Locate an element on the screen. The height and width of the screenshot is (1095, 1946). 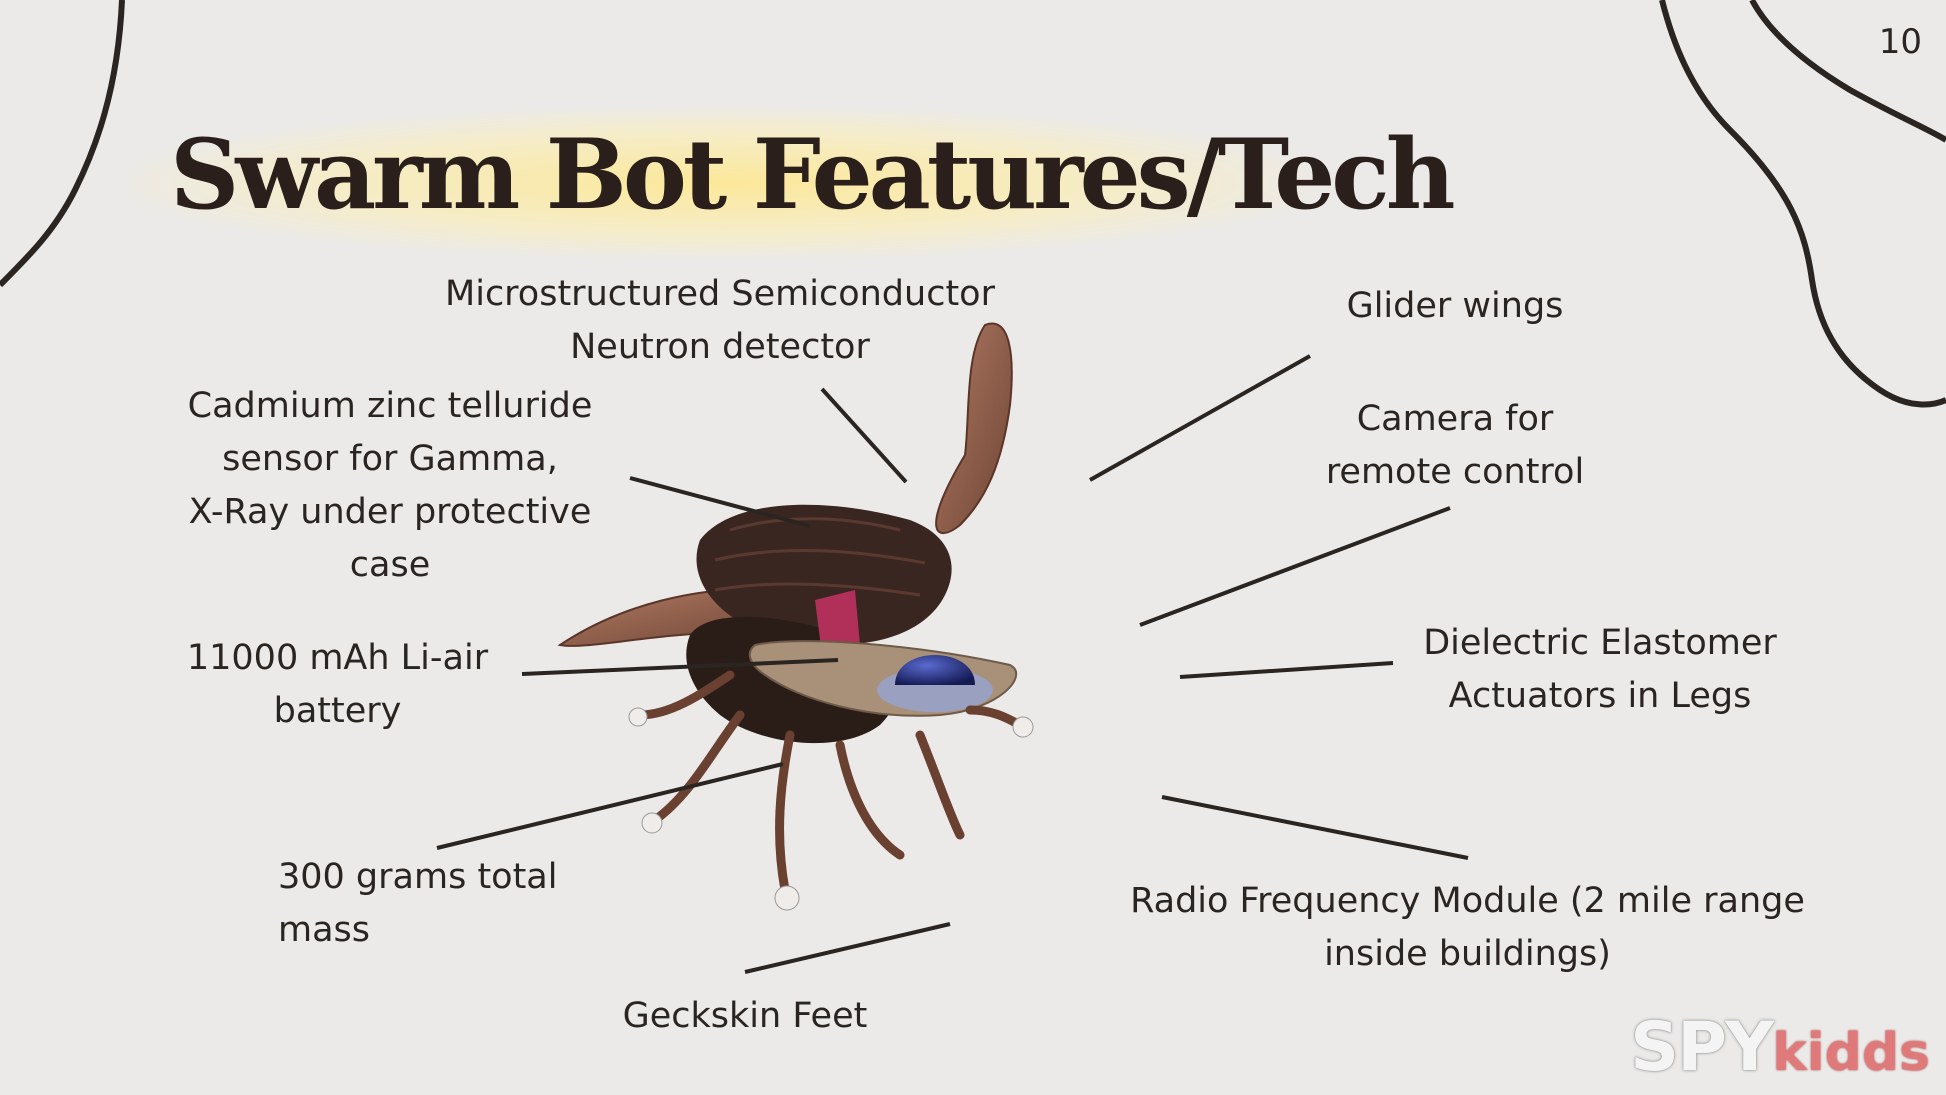
label-actuators: Dielectric Elastomer Actuators in Legs is located at coordinates (1600, 669).